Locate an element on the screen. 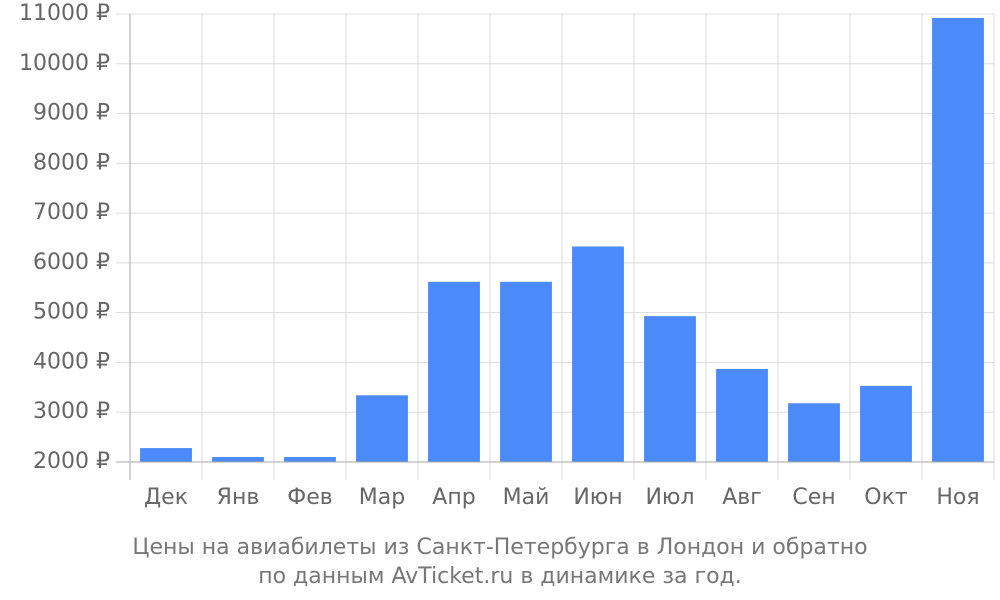 The width and height of the screenshot is (1000, 600). bar-Июл is located at coordinates (670, 389).